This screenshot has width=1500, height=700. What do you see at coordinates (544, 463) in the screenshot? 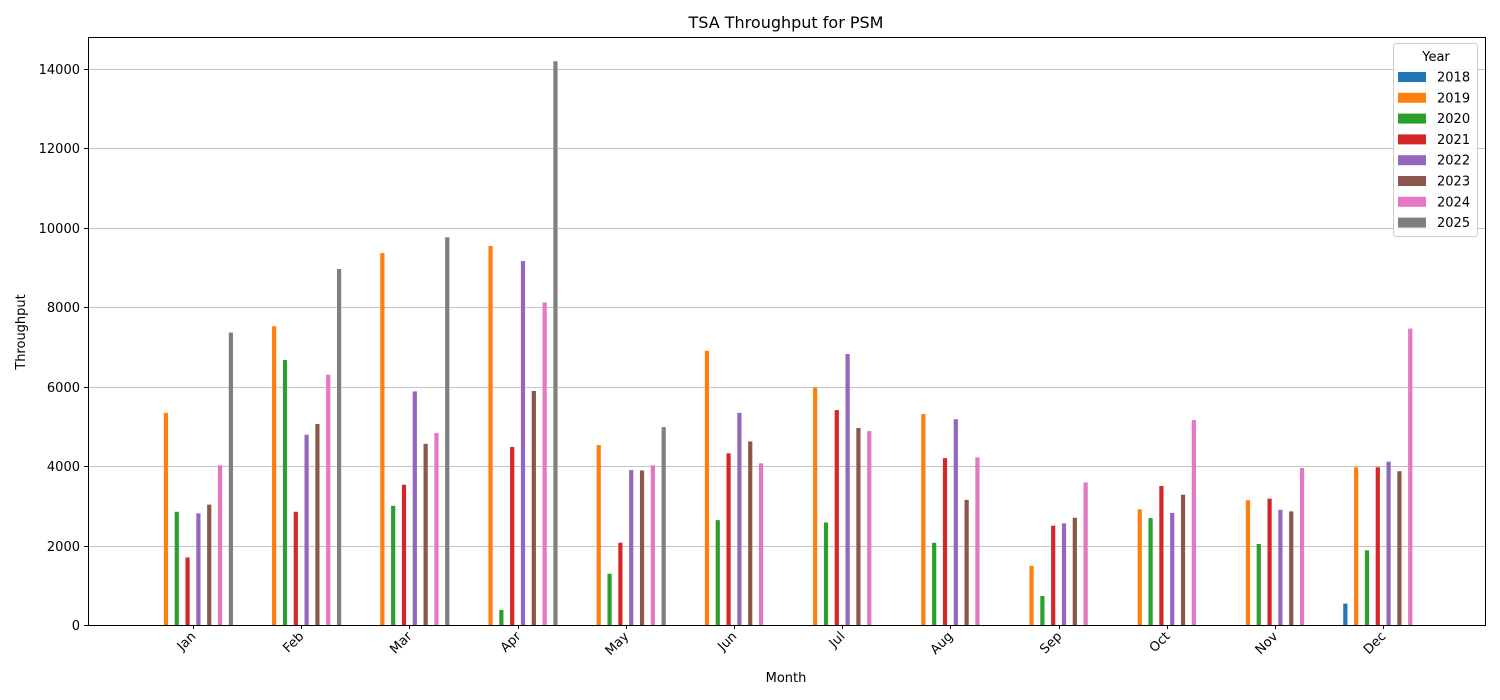
I see `bar-2024-apr` at bounding box center [544, 463].